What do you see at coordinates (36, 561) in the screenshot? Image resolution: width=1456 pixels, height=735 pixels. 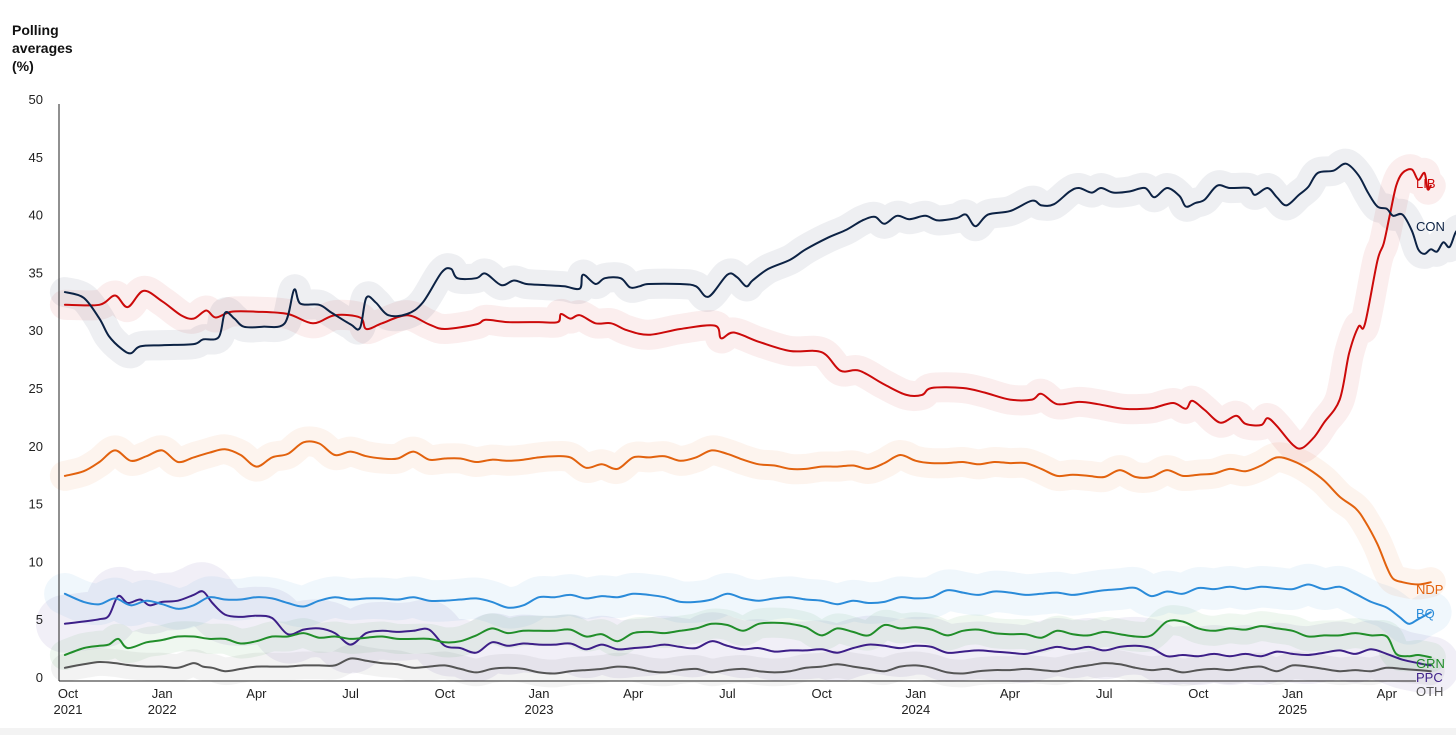 I see `y-tick-label: 10` at bounding box center [36, 561].